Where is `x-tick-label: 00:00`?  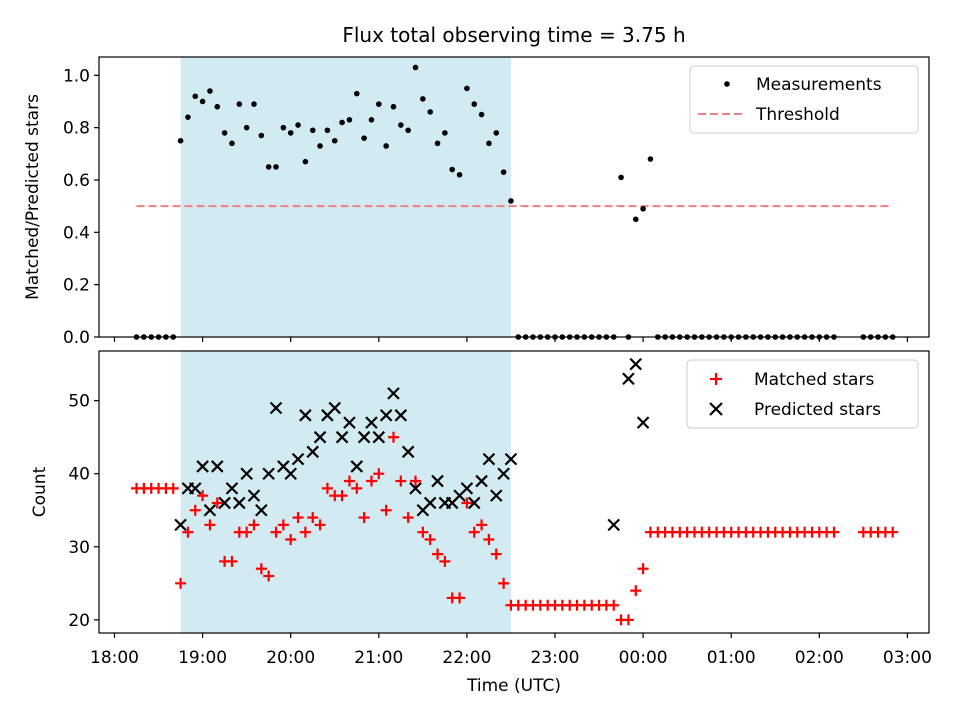 x-tick-label: 00:00 is located at coordinates (643, 658).